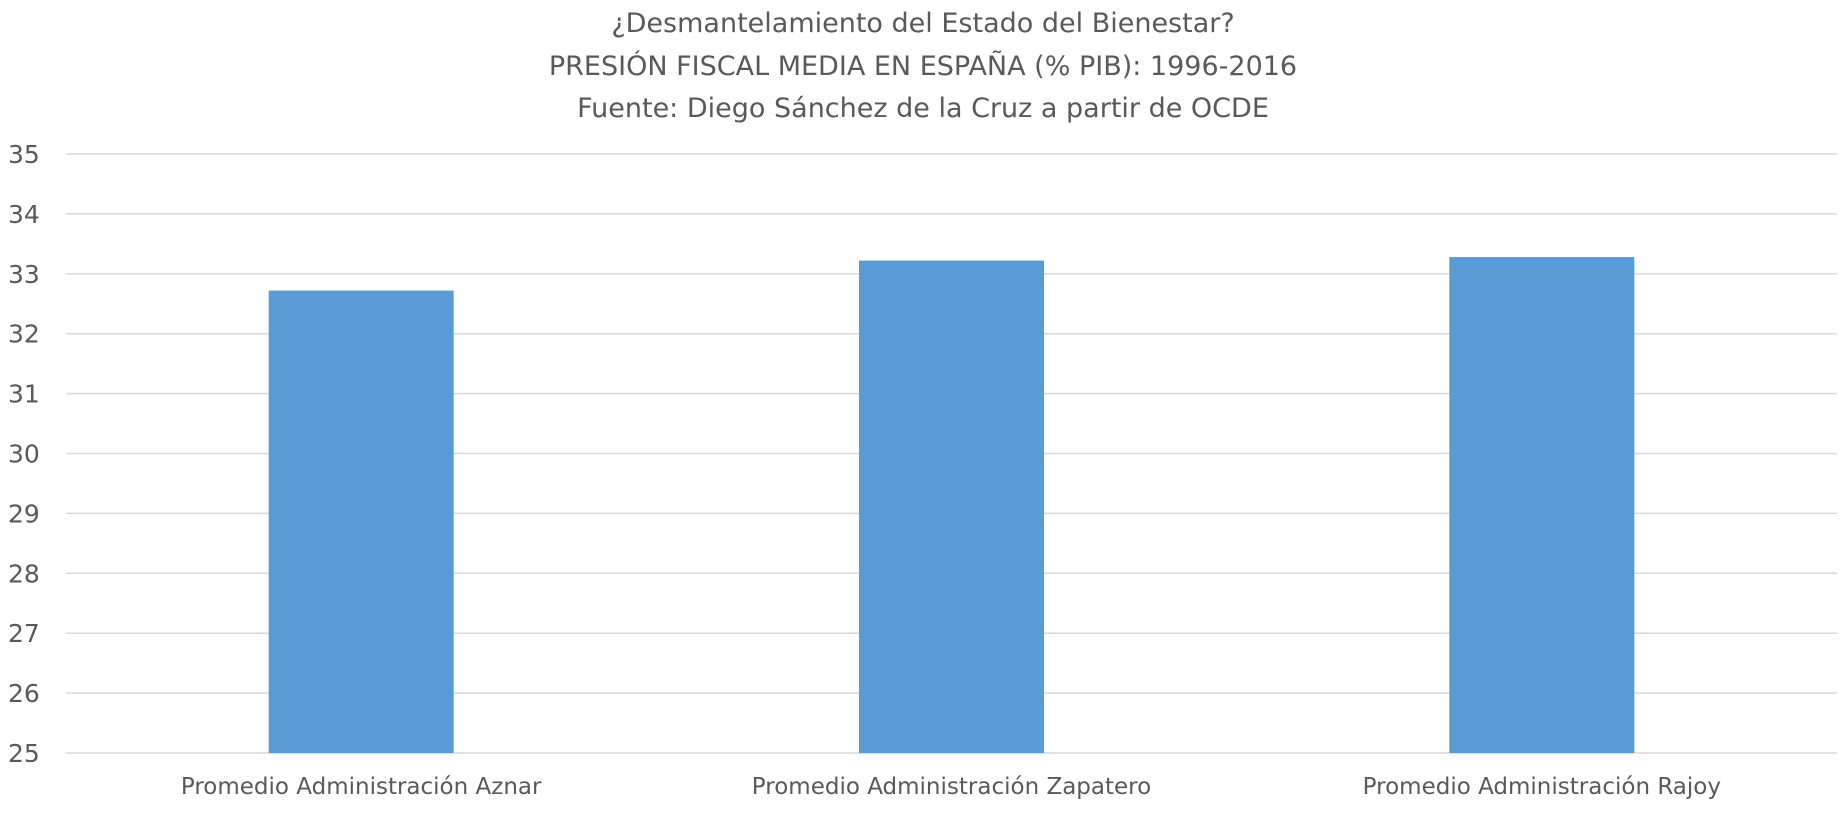 The height and width of the screenshot is (813, 1847). What do you see at coordinates (1542, 787) in the screenshot?
I see `x-tick-label: Promedio Administración Rajoy` at bounding box center [1542, 787].